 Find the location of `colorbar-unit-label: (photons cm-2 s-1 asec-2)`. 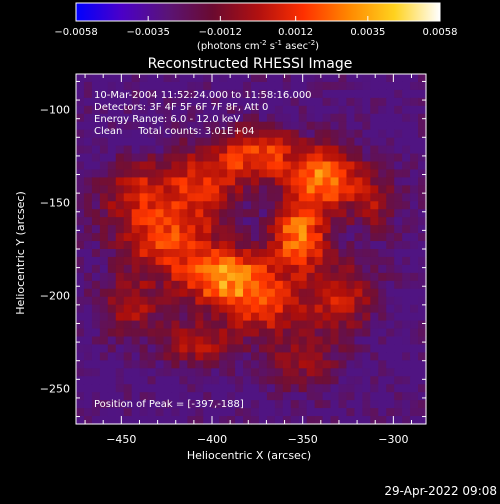

colorbar-unit-label: (photons cm-2 s-1 asec-2) is located at coordinates (258, 45).